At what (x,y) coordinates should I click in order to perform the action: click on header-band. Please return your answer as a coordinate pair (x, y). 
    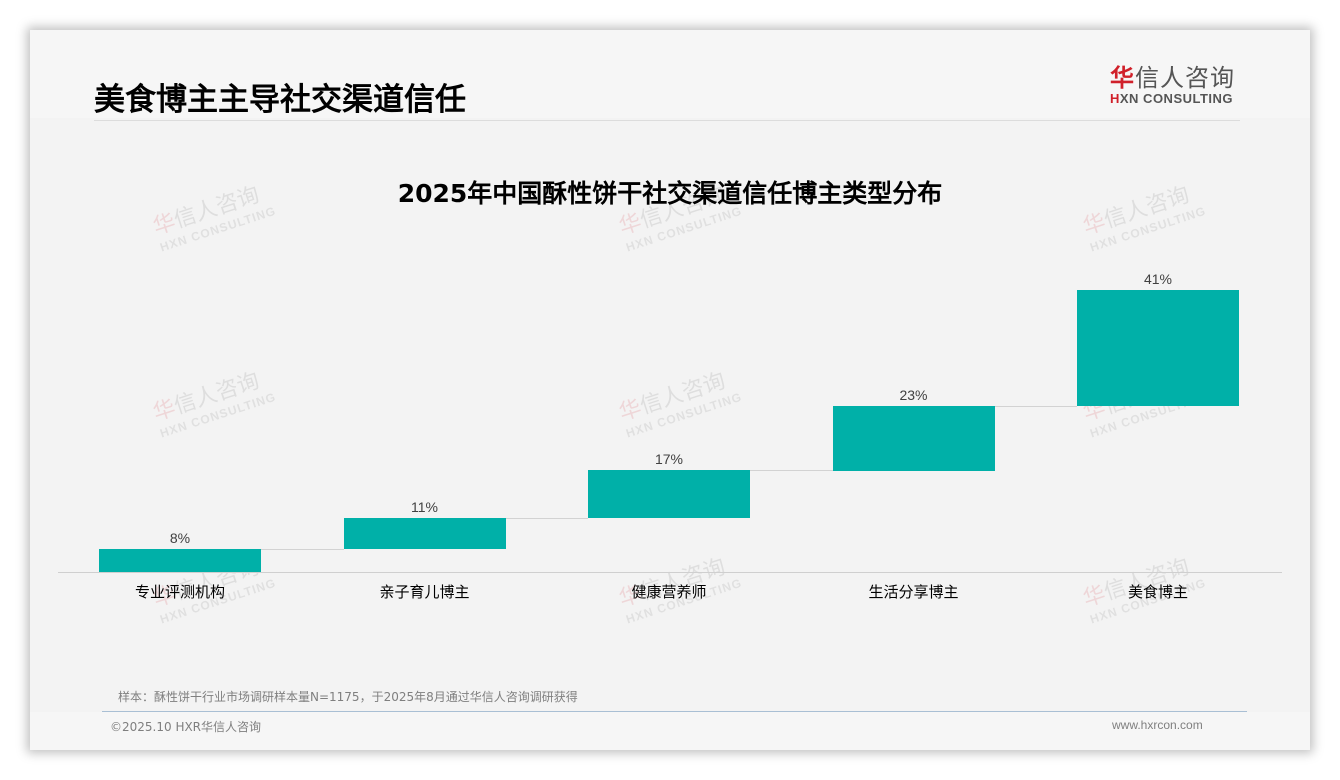
    Looking at the image, I should click on (670, 74).